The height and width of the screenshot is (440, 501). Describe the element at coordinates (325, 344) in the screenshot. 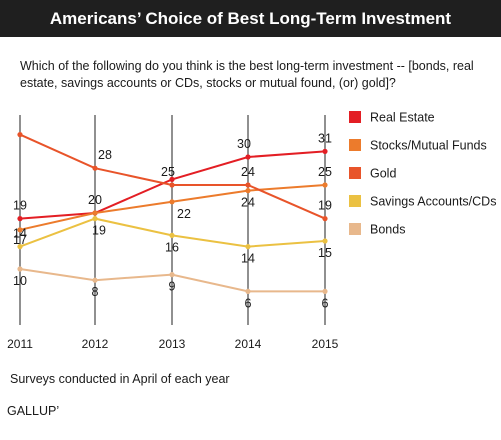

I see `x-tick-label: 2015` at that location.